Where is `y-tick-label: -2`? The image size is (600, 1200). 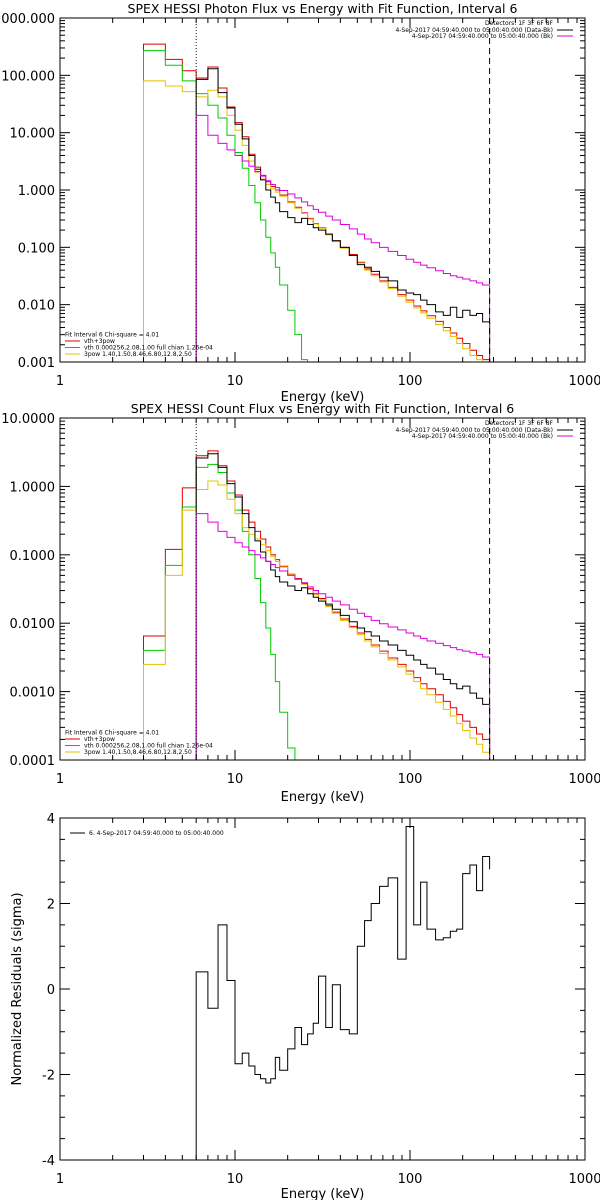 y-tick-label: -2 is located at coordinates (48, 1076).